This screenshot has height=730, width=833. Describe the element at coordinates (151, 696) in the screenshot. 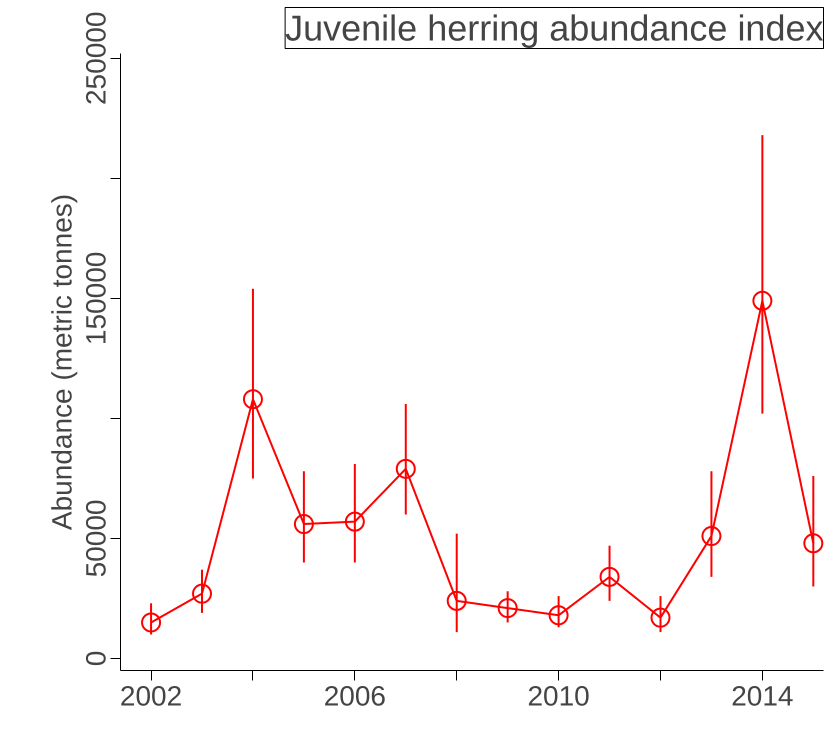

I see `x-tick-label: 2002` at that location.